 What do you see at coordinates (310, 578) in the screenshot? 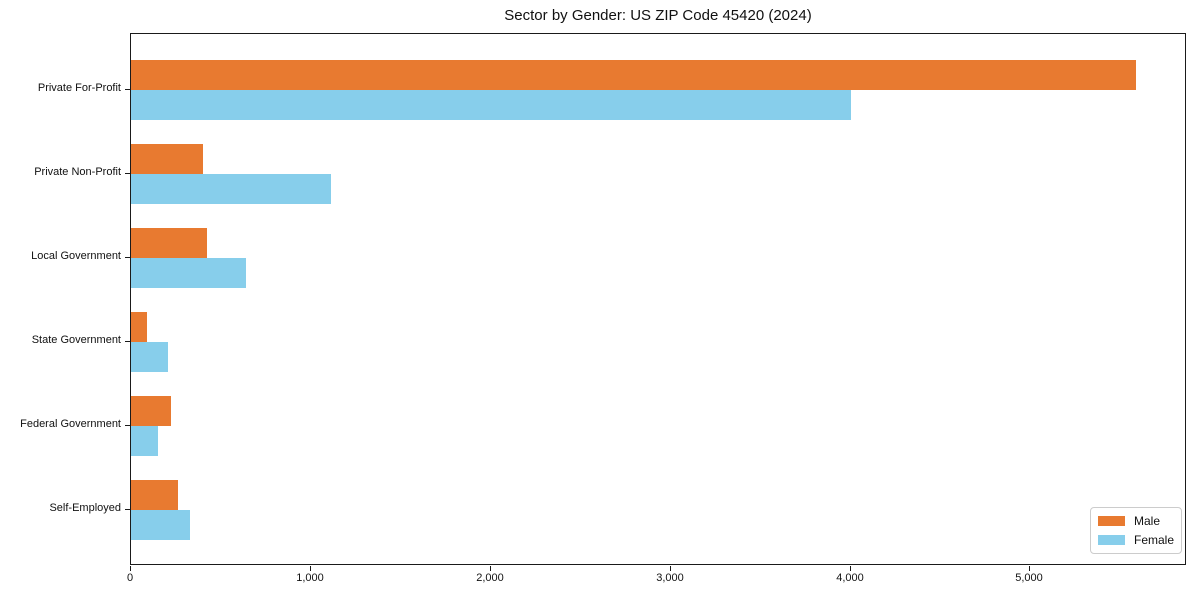
I see `x-axis-tick-label: 1,000` at bounding box center [310, 578].